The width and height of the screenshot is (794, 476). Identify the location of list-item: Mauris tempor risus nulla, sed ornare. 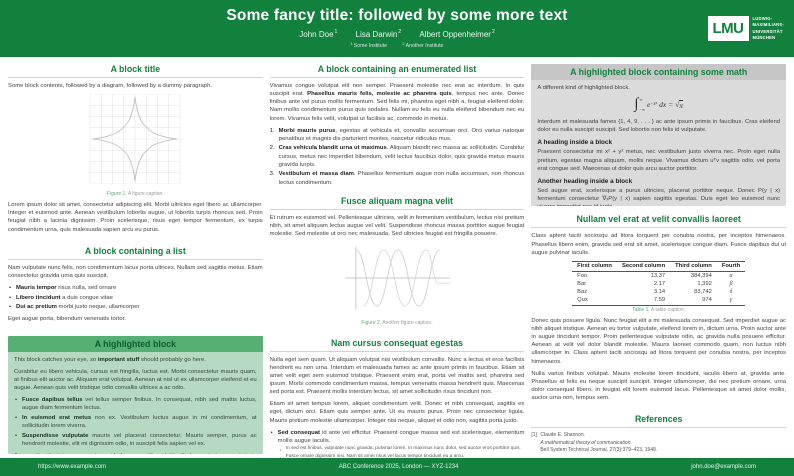
(135, 288).